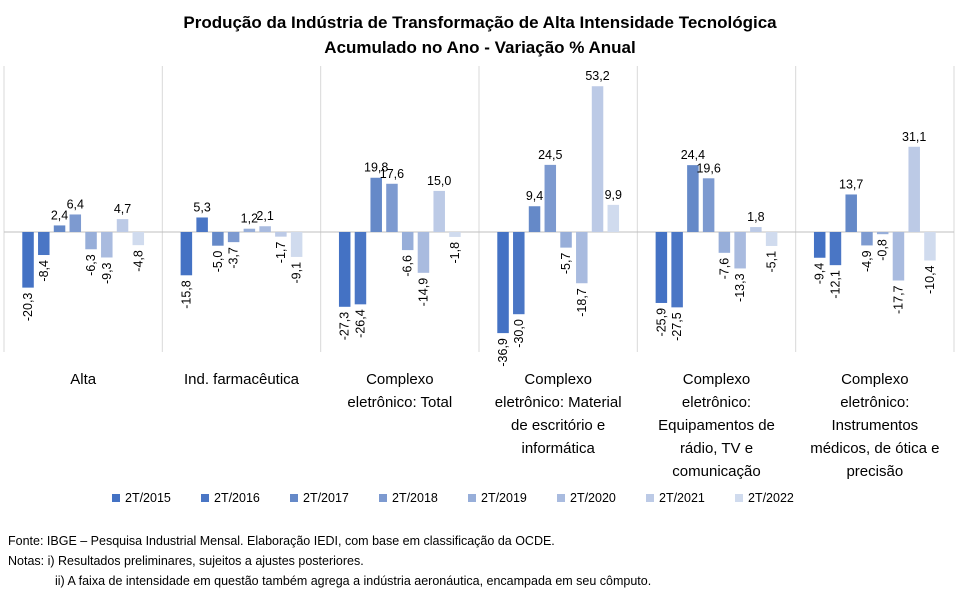 The width and height of the screenshot is (959, 594). What do you see at coordinates (28, 307) in the screenshot?
I see `value-label: -20,3` at bounding box center [28, 307].